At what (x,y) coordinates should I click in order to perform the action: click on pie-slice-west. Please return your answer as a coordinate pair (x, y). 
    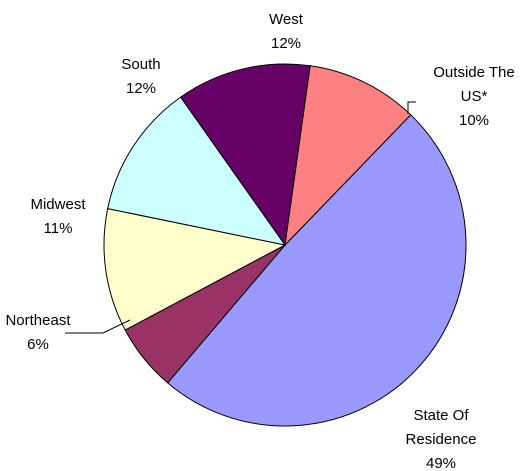
    Looking at the image, I should click on (245, 155).